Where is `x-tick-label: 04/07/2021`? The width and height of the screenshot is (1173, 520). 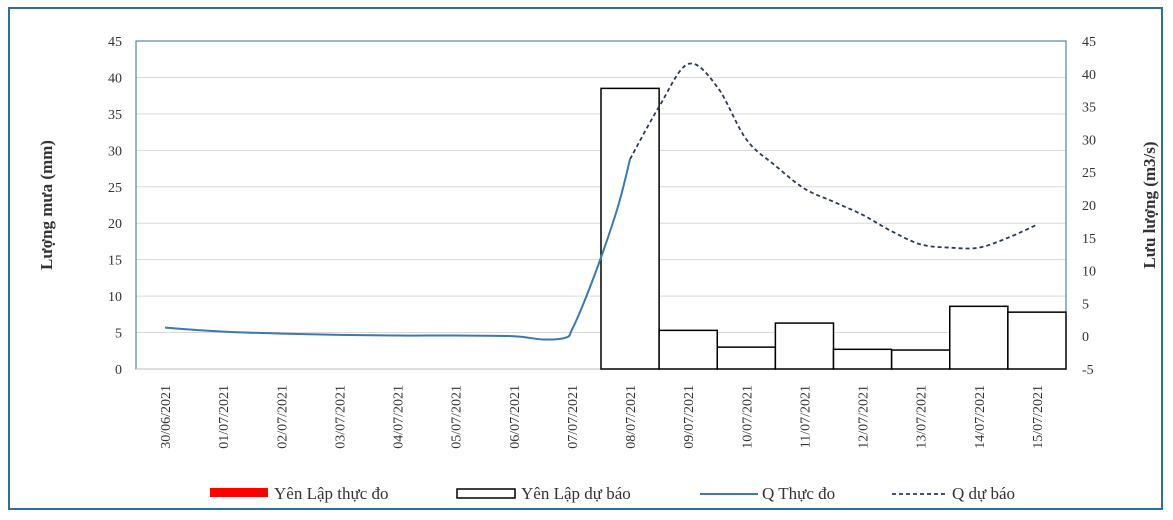
x-tick-label: 04/07/2021 is located at coordinates (399, 417).